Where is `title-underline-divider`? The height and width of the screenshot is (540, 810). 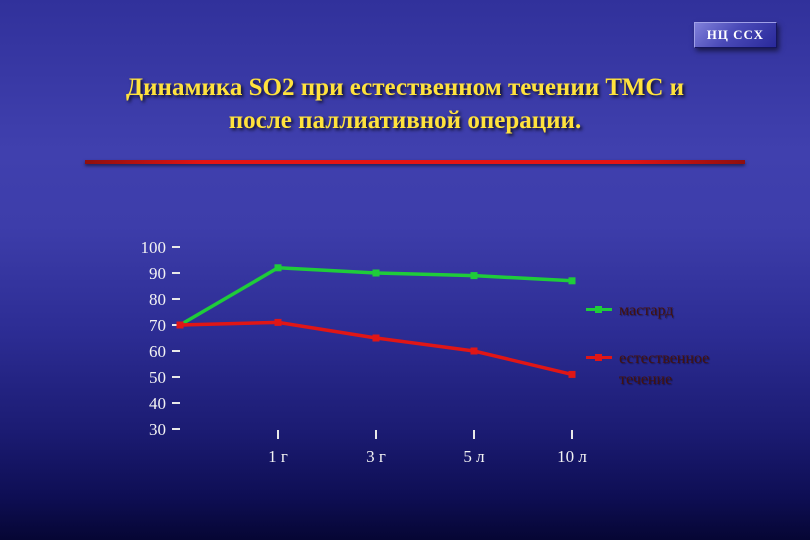 title-underline-divider is located at coordinates (415, 162).